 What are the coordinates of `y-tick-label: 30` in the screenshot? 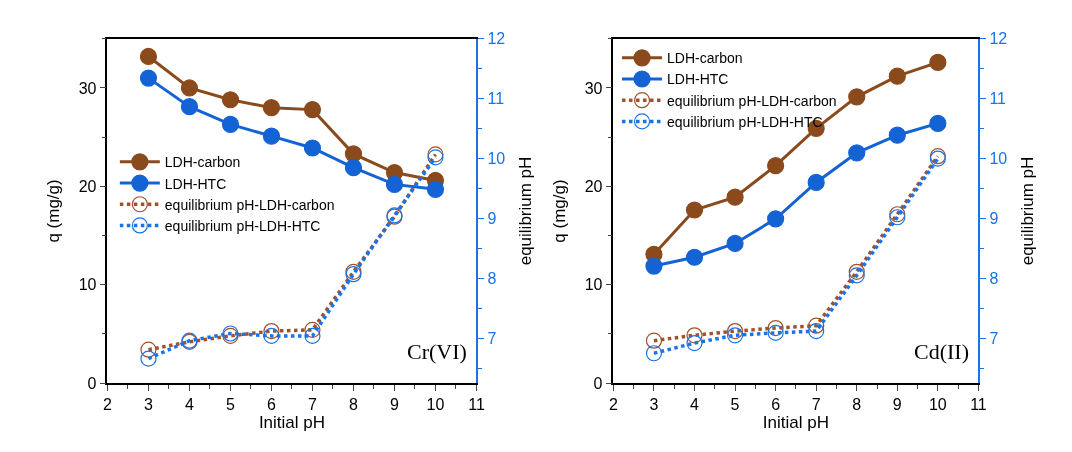 It's located at (87, 88).